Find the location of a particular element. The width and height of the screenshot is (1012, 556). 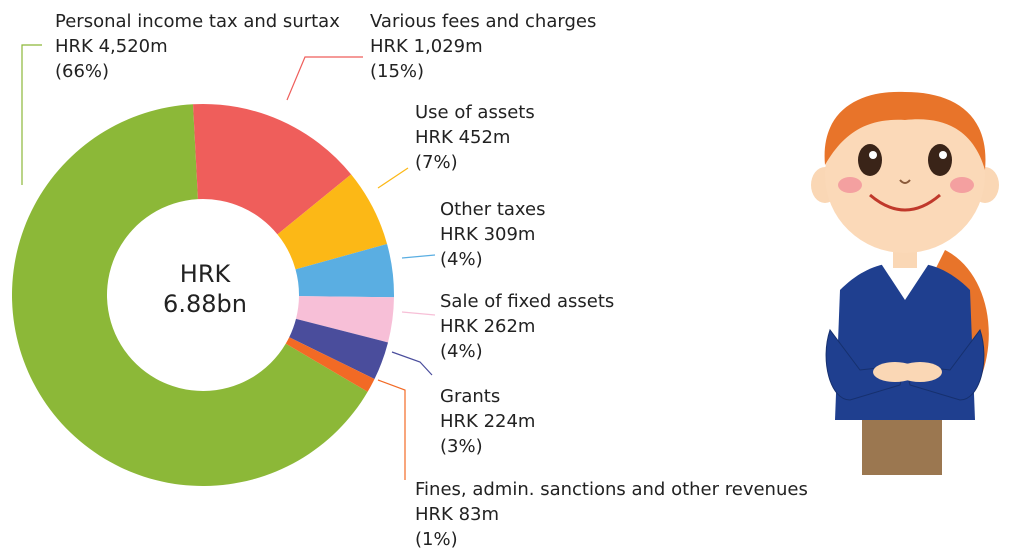

percent-label: (15%) is located at coordinates (397, 71).